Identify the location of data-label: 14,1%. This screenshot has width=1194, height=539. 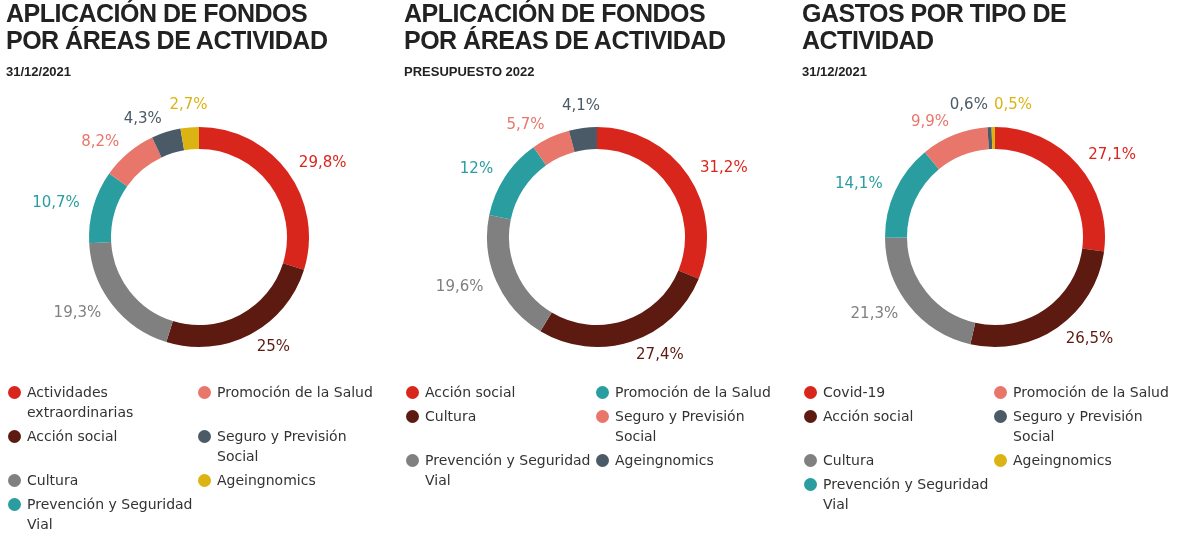
(858, 183).